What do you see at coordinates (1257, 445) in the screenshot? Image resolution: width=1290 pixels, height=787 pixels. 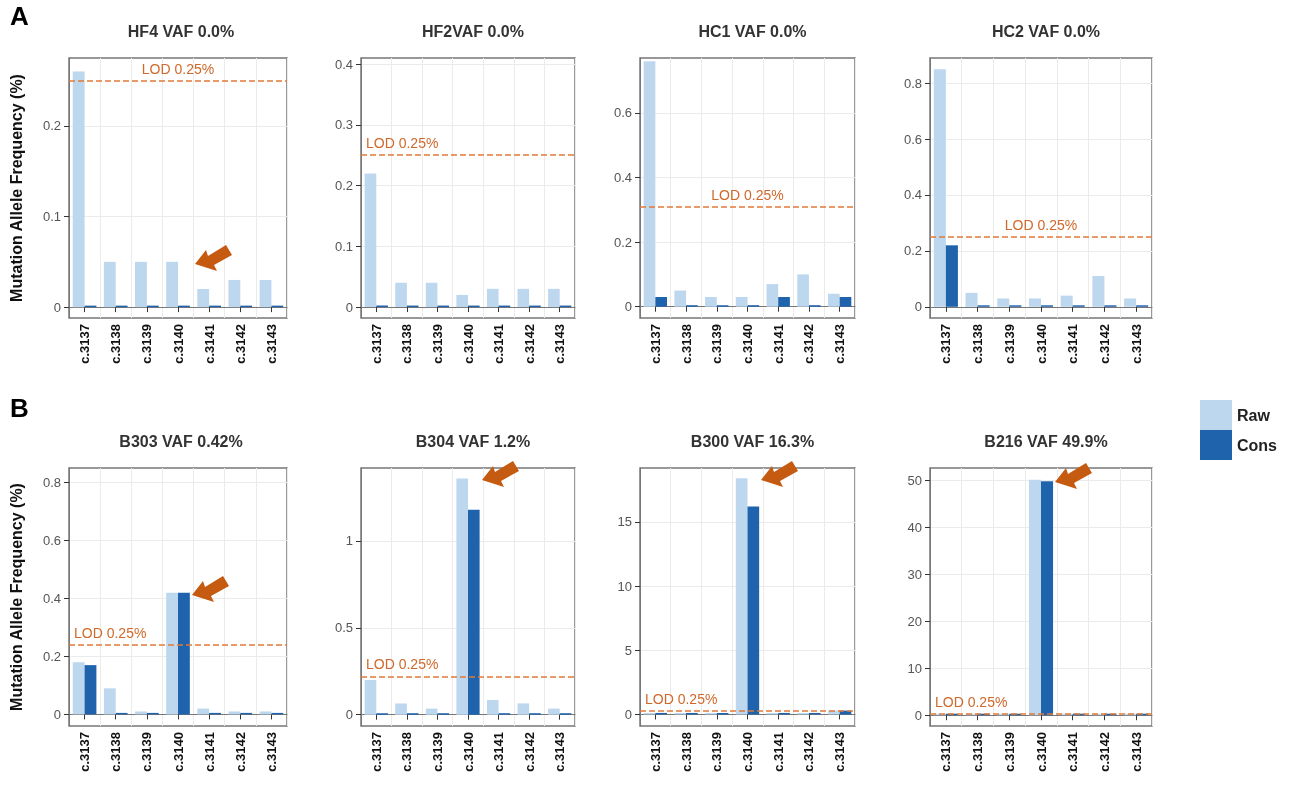 I see `legend-label: Cons` at bounding box center [1257, 445].